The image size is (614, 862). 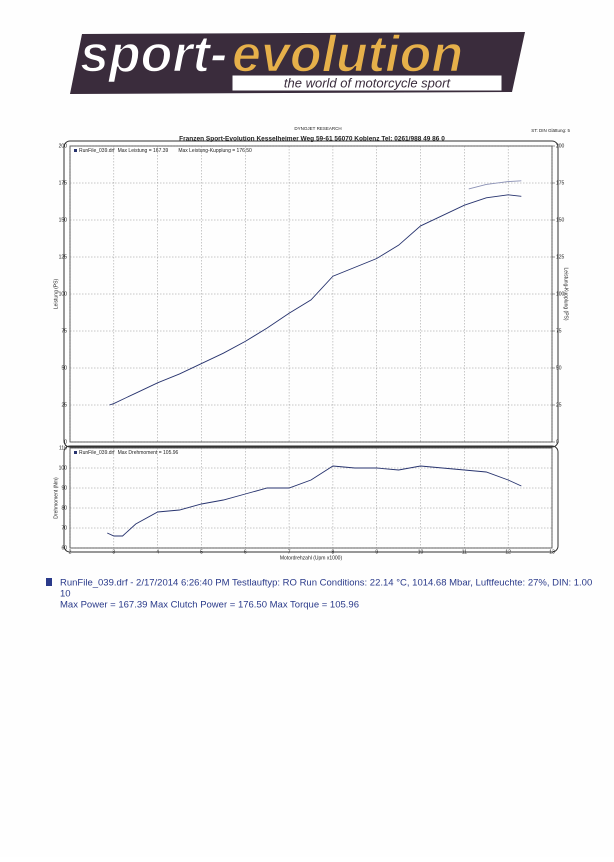 What do you see at coordinates (560, 220) in the screenshot?
I see `y2-tick-label: 150` at bounding box center [560, 220].